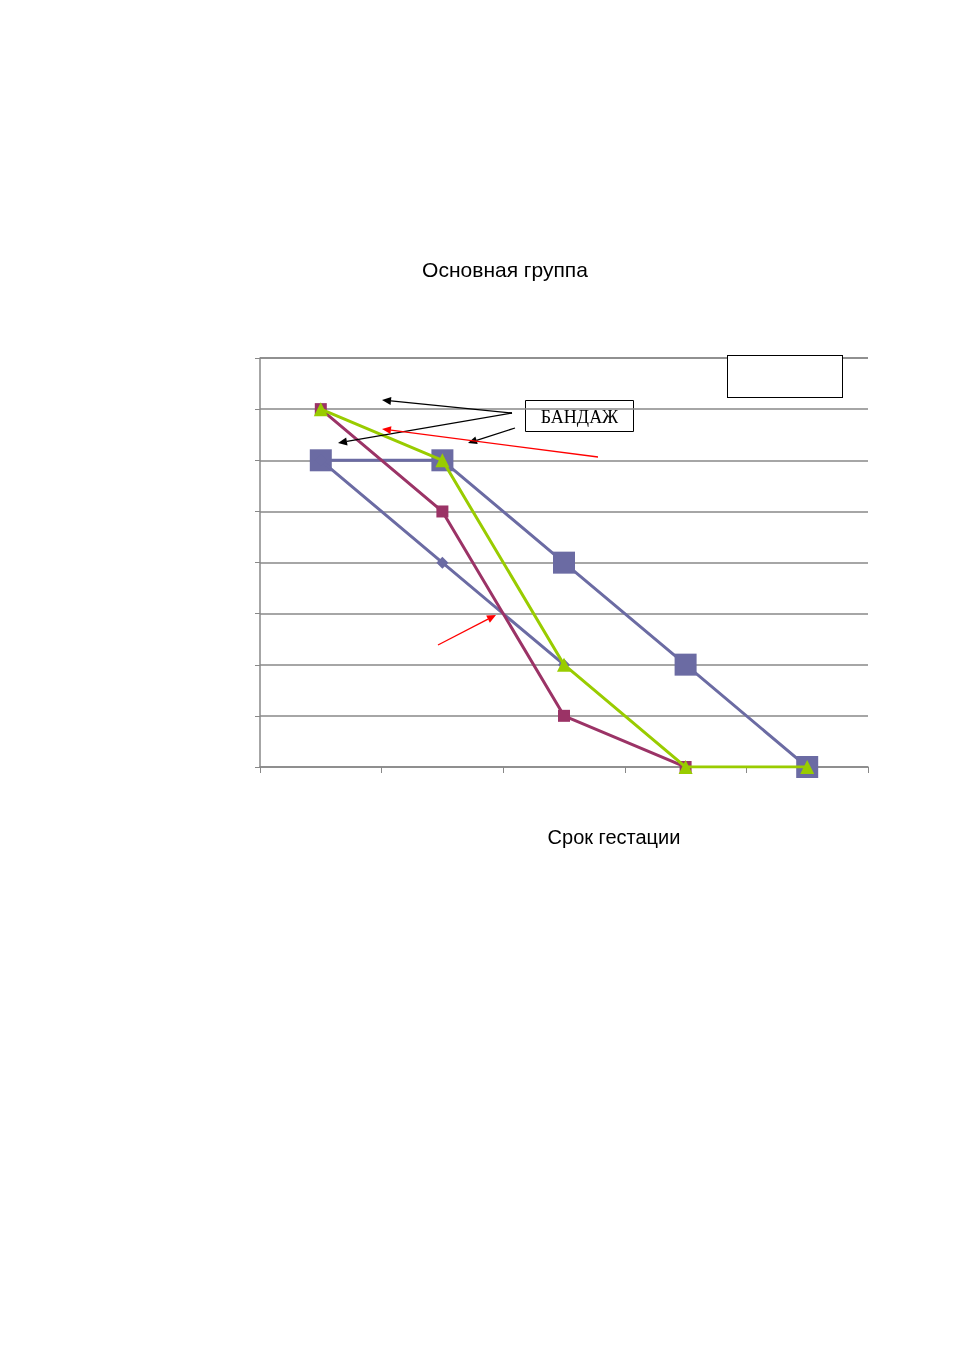  What do you see at coordinates (614, 837) in the screenshot?
I see `x-axis-title: Срок гестации` at bounding box center [614, 837].